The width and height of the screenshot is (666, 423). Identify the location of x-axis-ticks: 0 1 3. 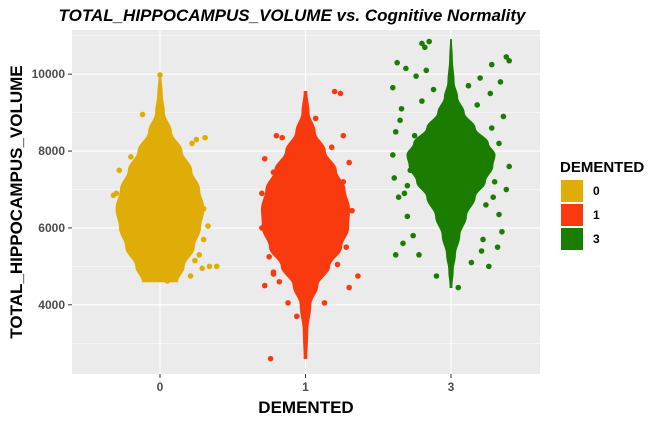
(306, 384).